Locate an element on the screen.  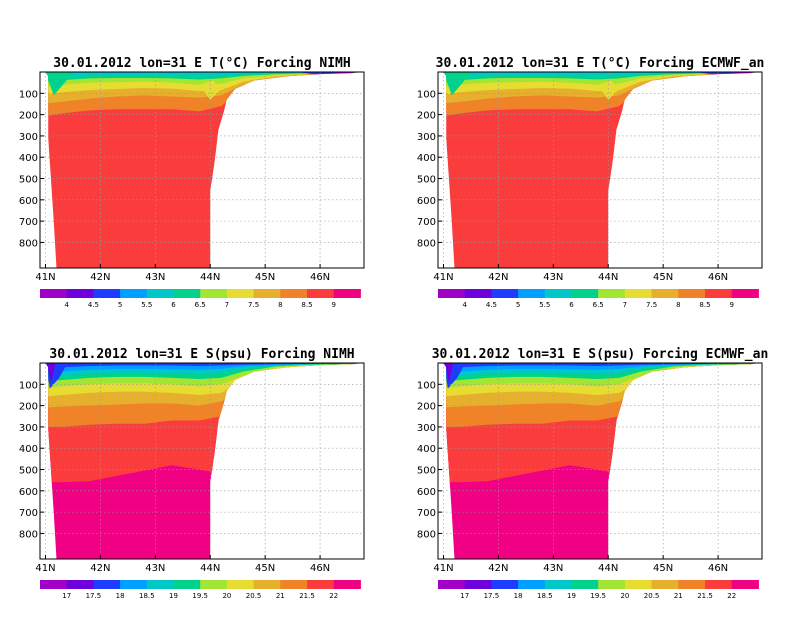
warm-lens is located at coordinates (608, 90).